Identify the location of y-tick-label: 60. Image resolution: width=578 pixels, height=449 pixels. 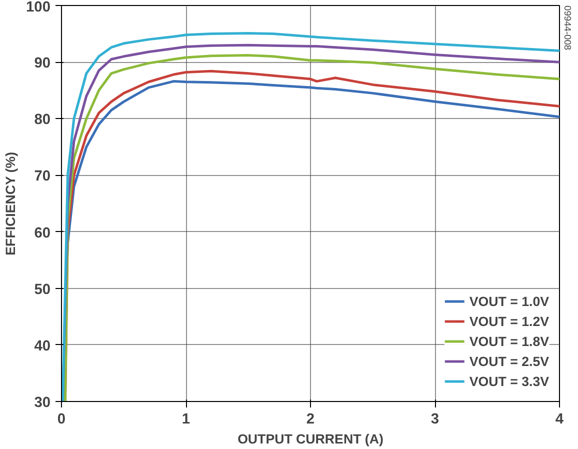
(42, 233).